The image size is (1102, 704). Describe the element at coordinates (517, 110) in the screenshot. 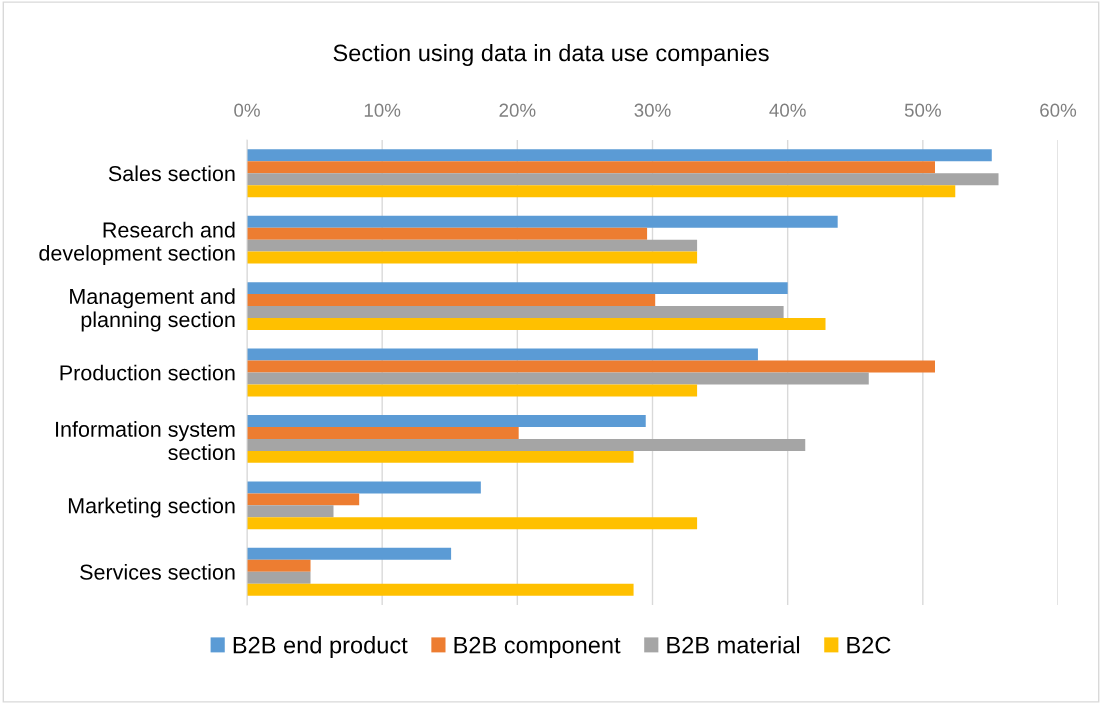

I see `x-tick-label: 20%` at that location.